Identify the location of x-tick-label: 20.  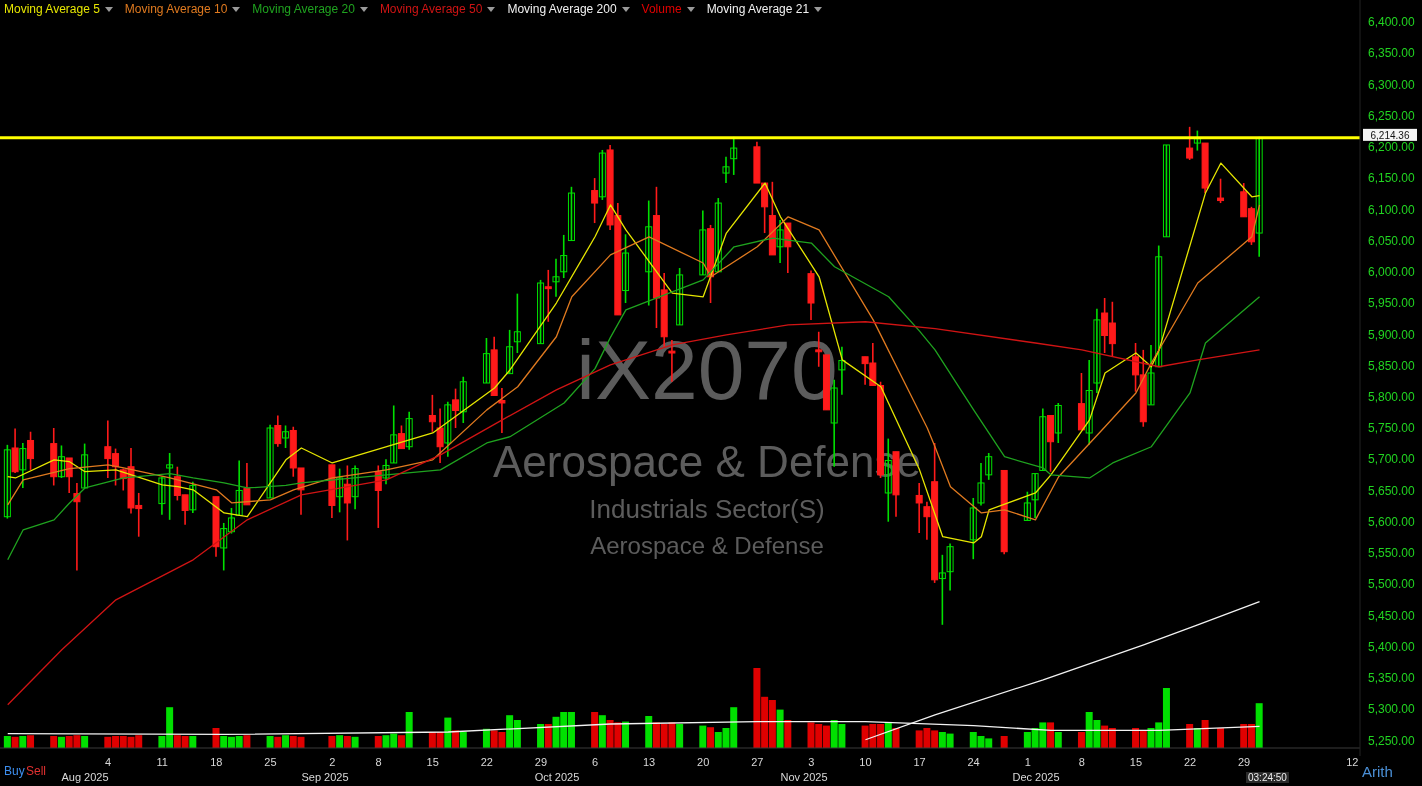
(703, 762).